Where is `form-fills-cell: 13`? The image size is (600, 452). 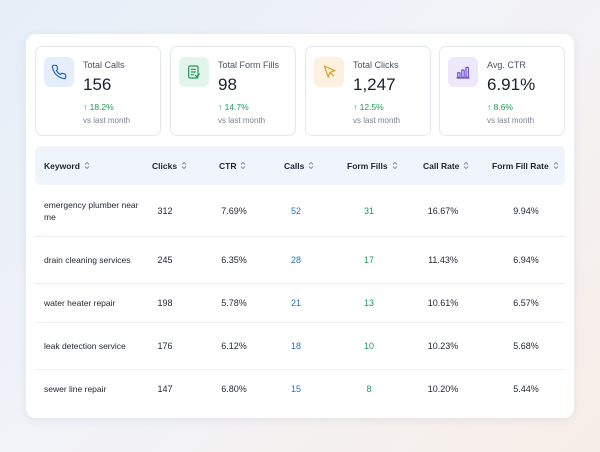
form-fills-cell: 13 is located at coordinates (368, 303).